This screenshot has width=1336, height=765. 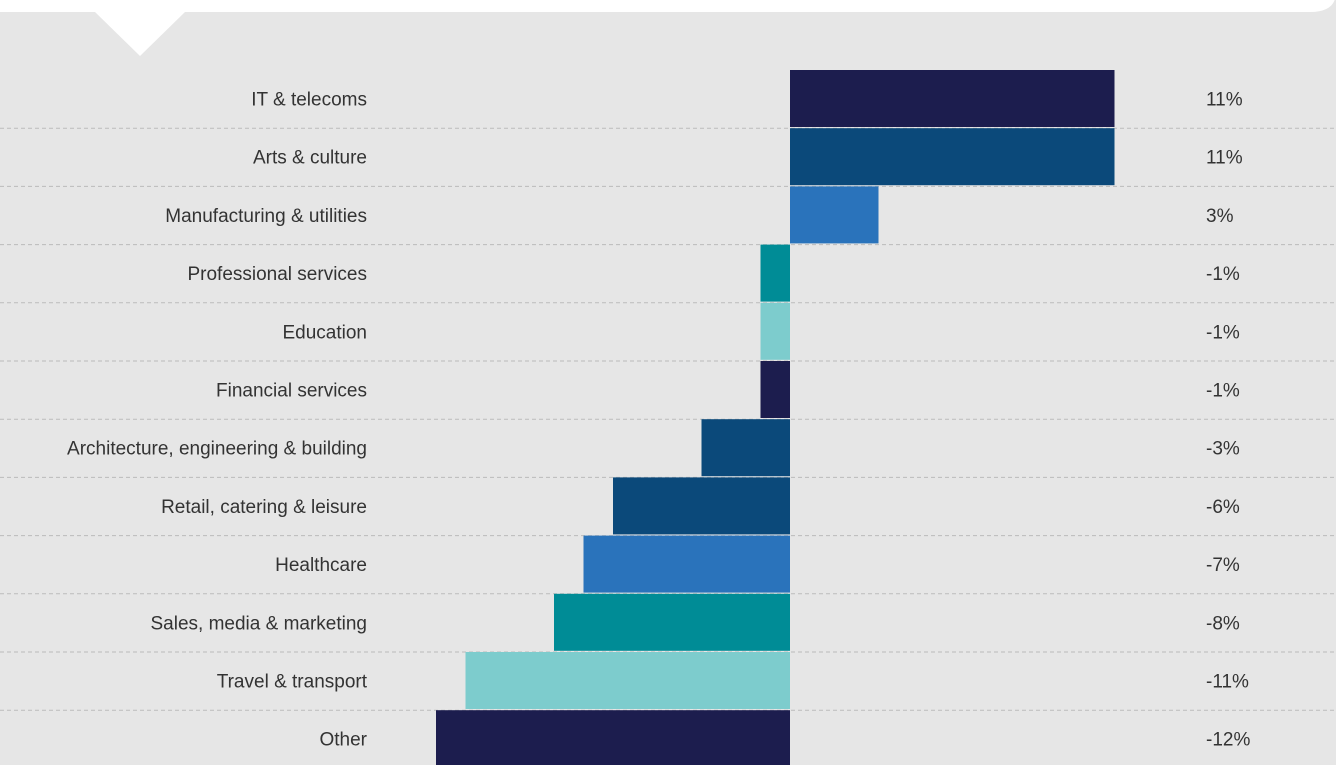 What do you see at coordinates (292, 682) in the screenshot?
I see `category-label: Travel & transport` at bounding box center [292, 682].